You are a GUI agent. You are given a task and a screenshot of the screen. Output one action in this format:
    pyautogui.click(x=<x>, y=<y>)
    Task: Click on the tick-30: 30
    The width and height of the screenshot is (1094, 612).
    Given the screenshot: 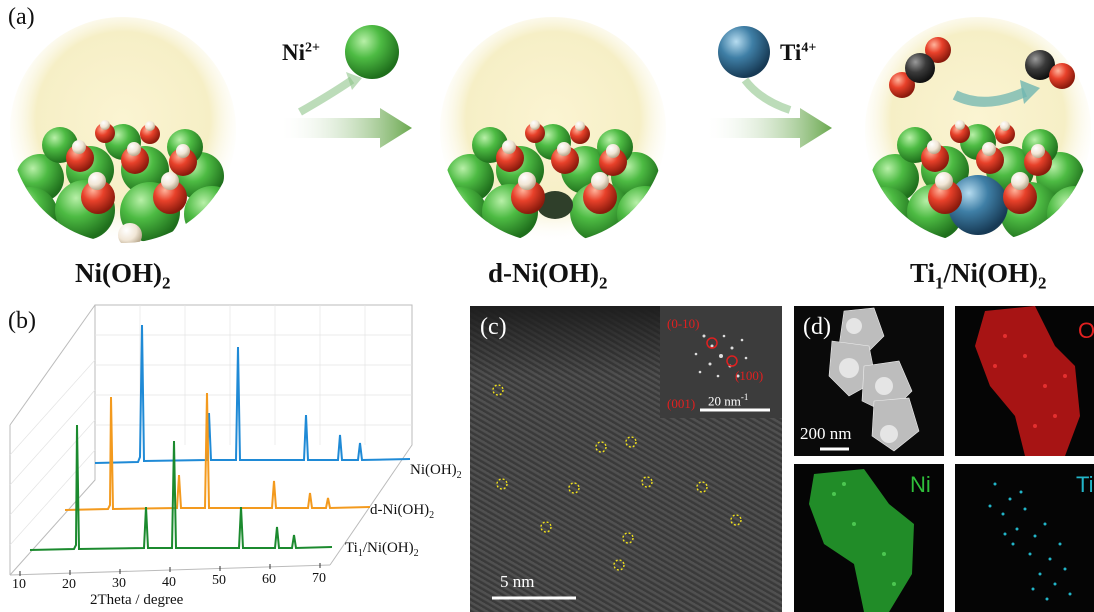 What is the action you would take?
    pyautogui.click(x=119, y=583)
    